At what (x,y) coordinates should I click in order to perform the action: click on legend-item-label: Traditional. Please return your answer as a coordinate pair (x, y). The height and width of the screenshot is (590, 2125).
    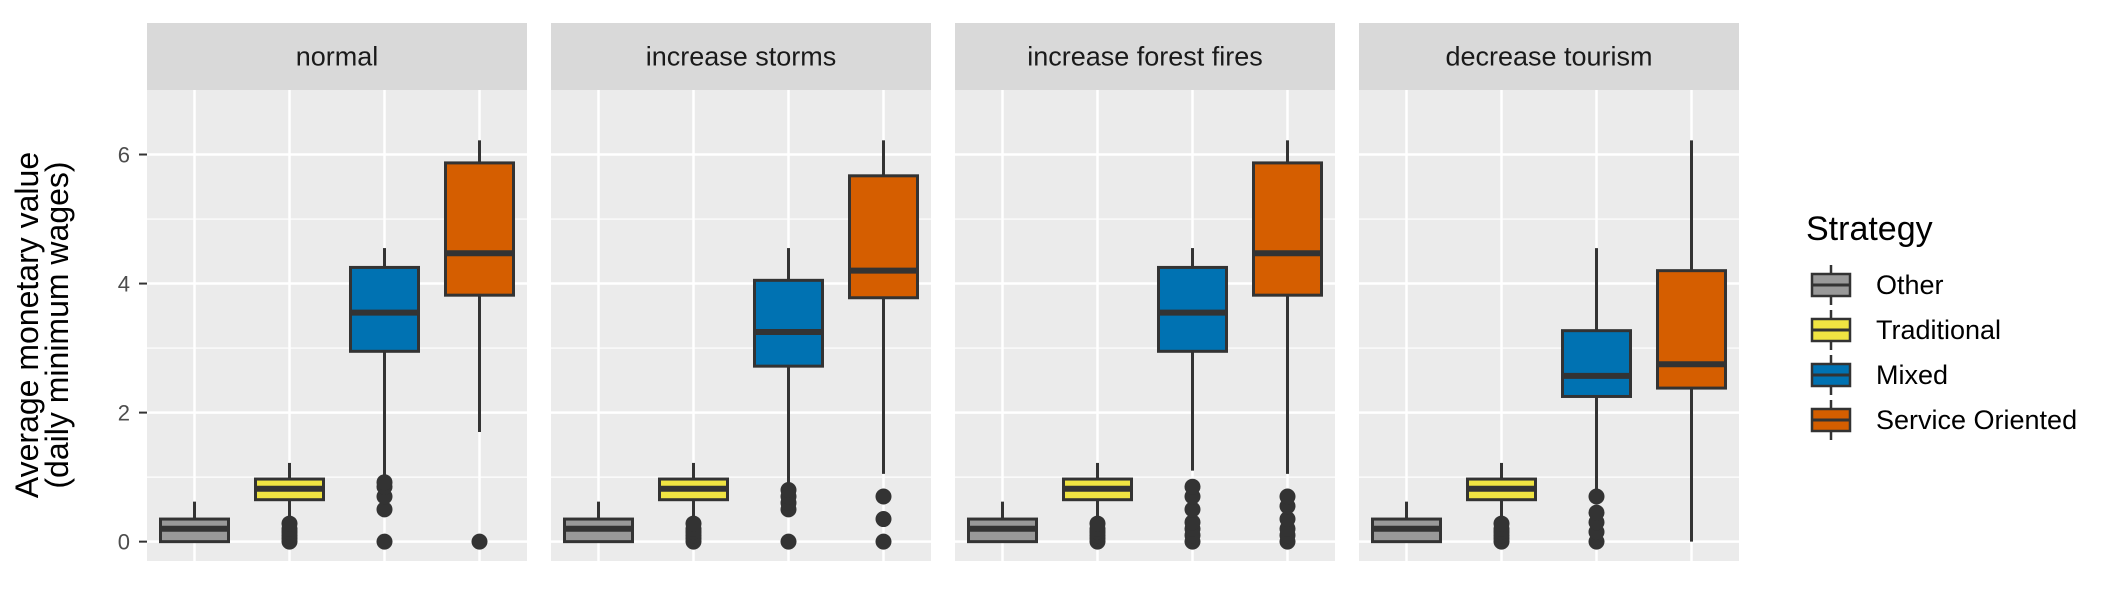
    Looking at the image, I should click on (1938, 330).